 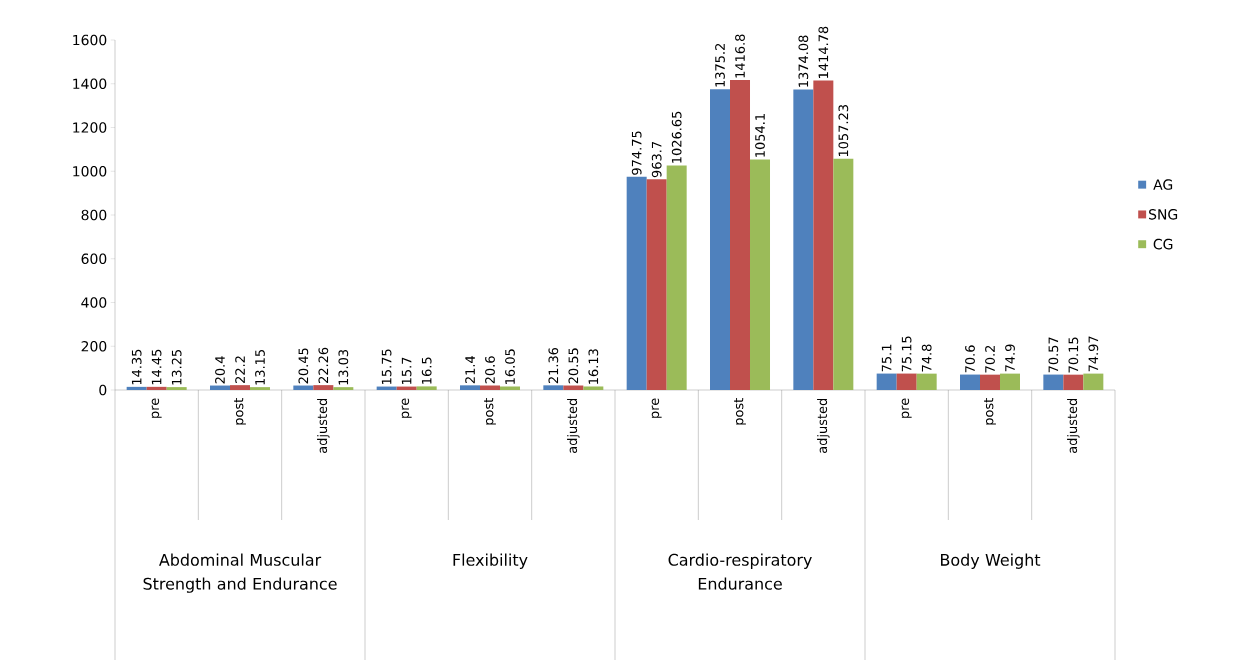 What do you see at coordinates (991, 561) in the screenshot?
I see `text: Body Weight` at bounding box center [991, 561].